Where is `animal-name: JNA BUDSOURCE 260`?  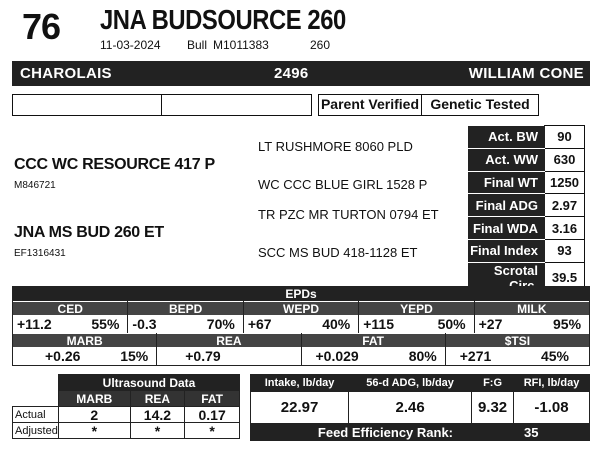
animal-name: JNA BUDSOURCE 260 is located at coordinates (223, 19).